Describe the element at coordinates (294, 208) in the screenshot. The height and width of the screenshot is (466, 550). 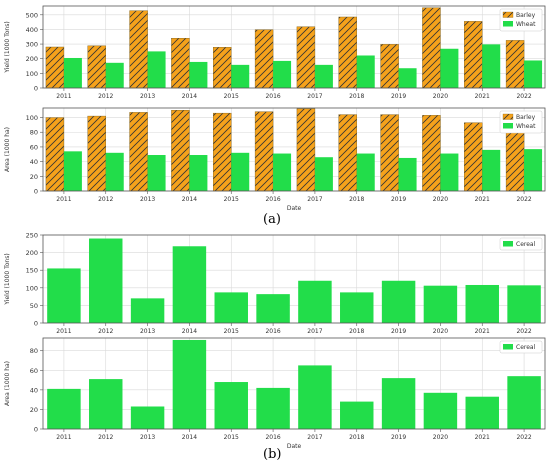
I see `x-axis-label: Date` at that location.